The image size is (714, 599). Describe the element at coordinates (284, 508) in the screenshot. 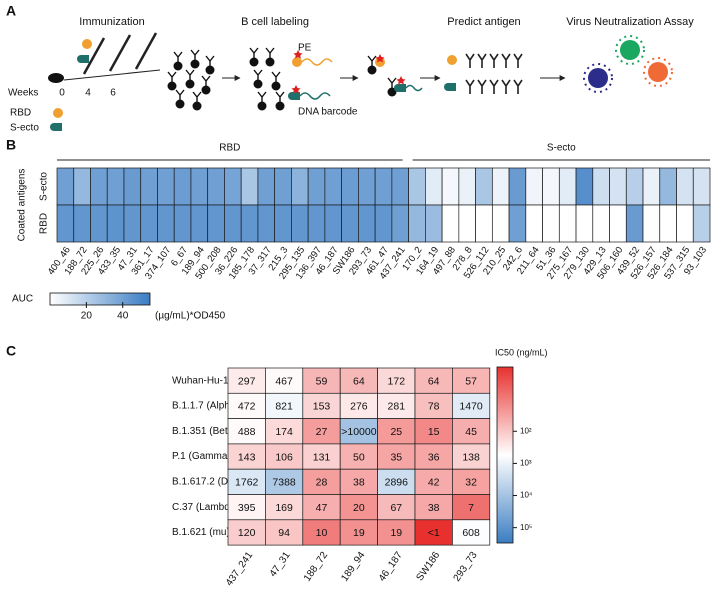

I see `cell-value: 169` at that location.